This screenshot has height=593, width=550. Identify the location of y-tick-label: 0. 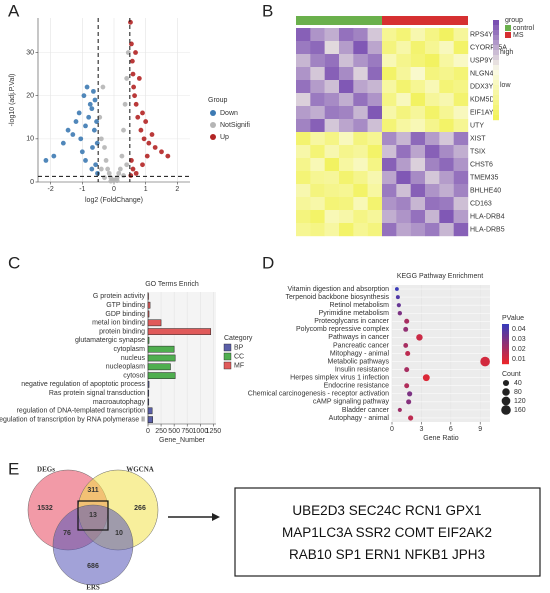
(32, 182).